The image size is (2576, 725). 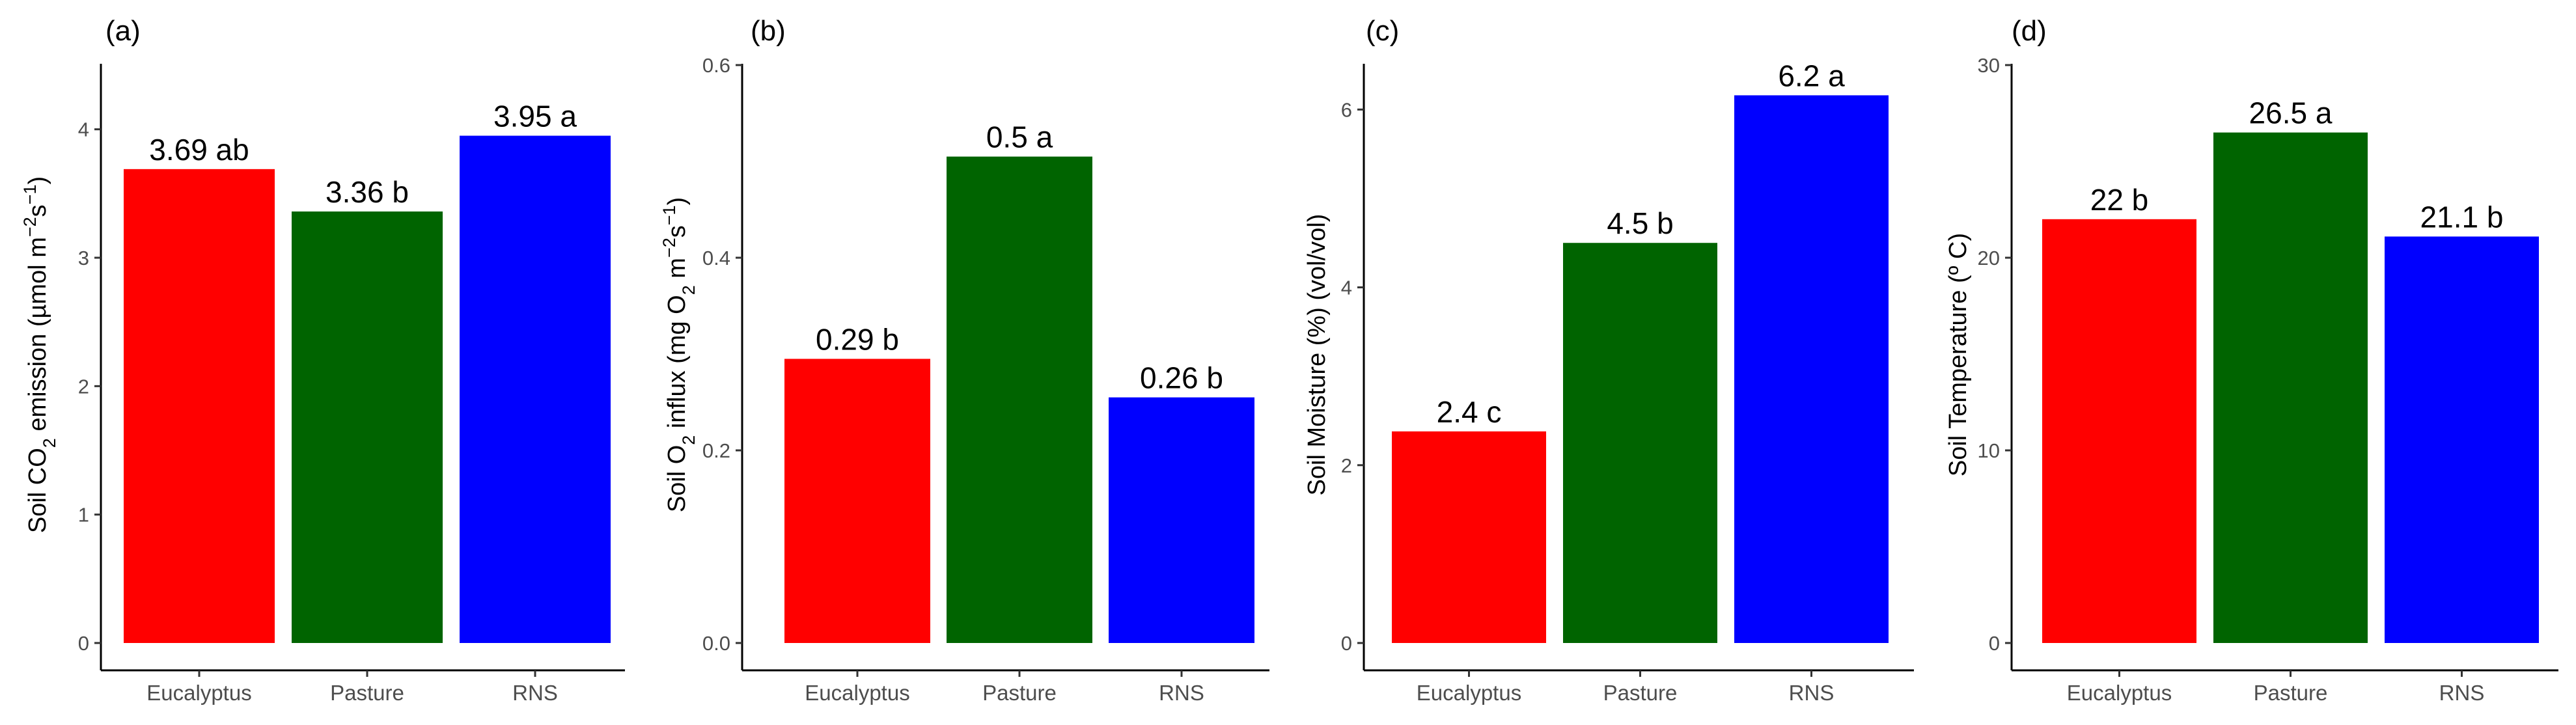 I want to click on y-axis-label-text: emission (µmol m, so click(x=37, y=337).